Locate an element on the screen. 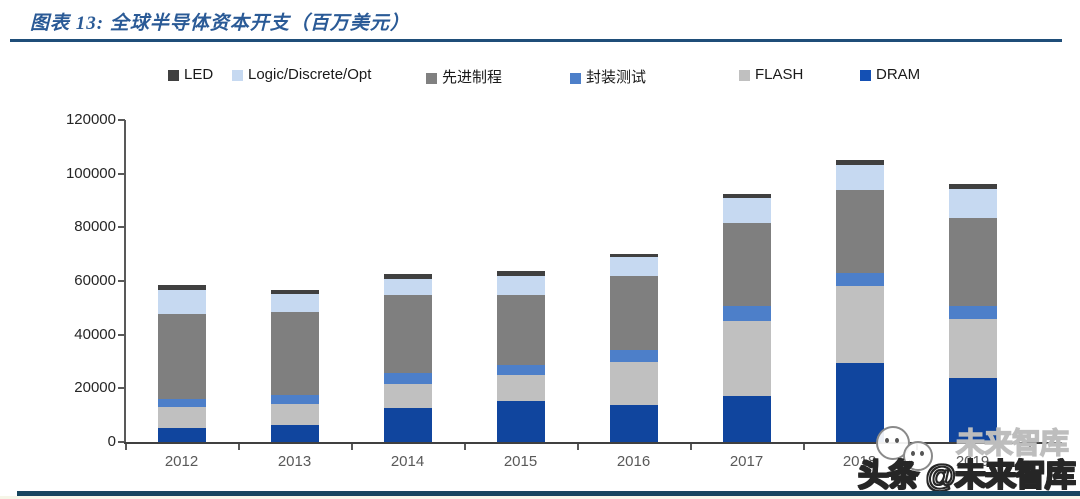  legend-label: LED is located at coordinates (199, 74).